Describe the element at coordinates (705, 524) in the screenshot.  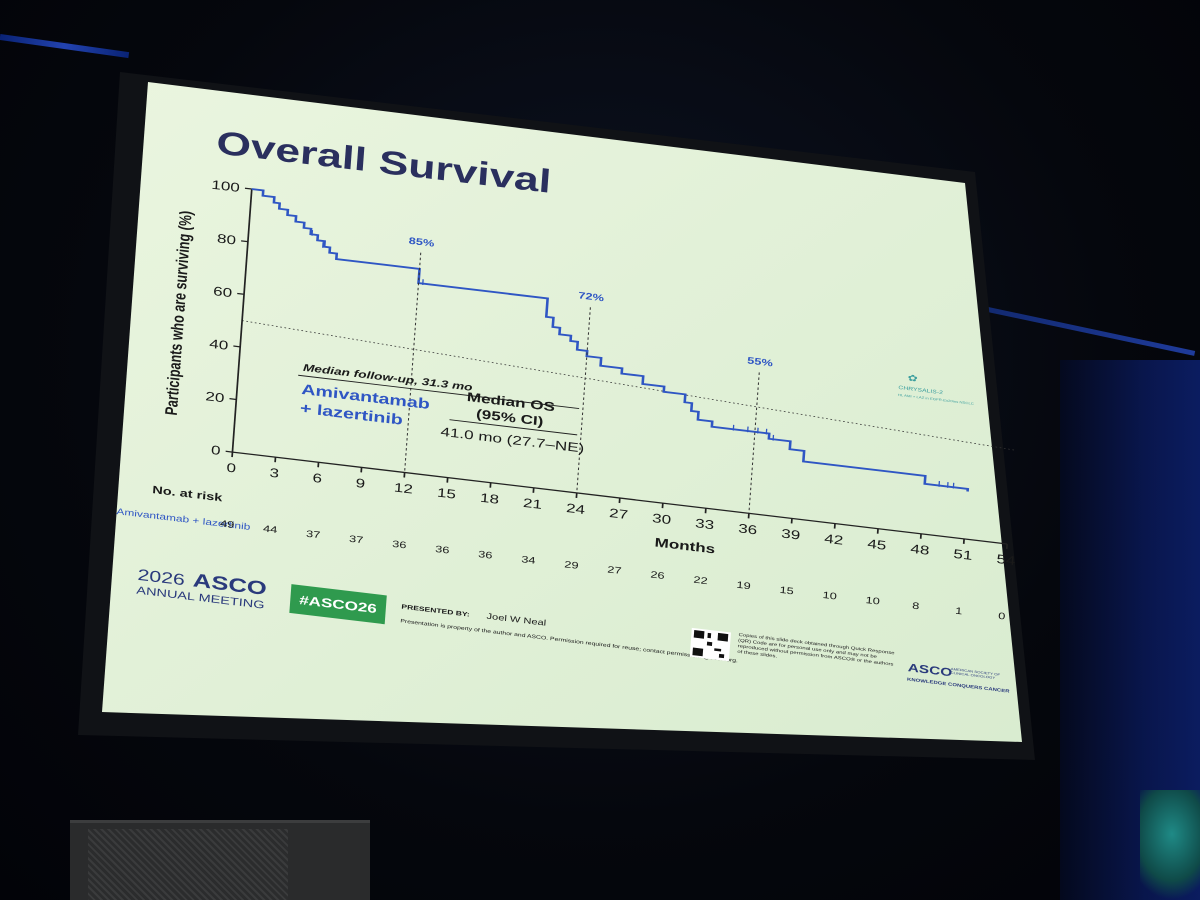
I see `x-tick-label: 33` at that location.